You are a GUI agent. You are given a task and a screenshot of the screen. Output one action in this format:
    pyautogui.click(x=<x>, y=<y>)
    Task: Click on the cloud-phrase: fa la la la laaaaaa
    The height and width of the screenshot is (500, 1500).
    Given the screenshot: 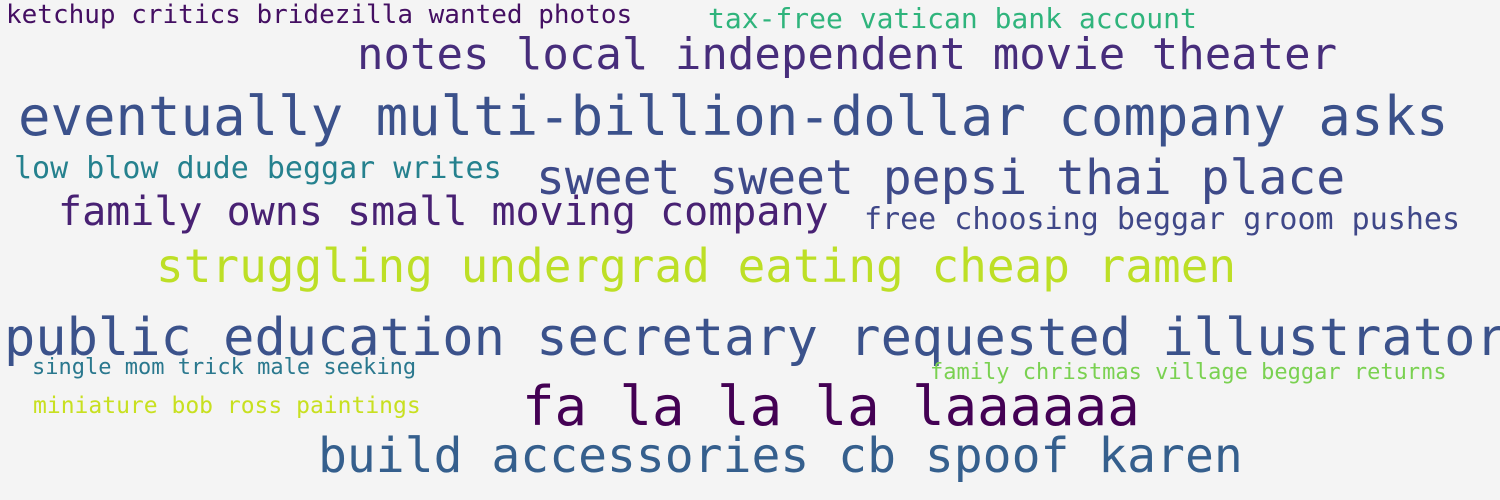 What is the action you would take?
    pyautogui.click(x=831, y=406)
    